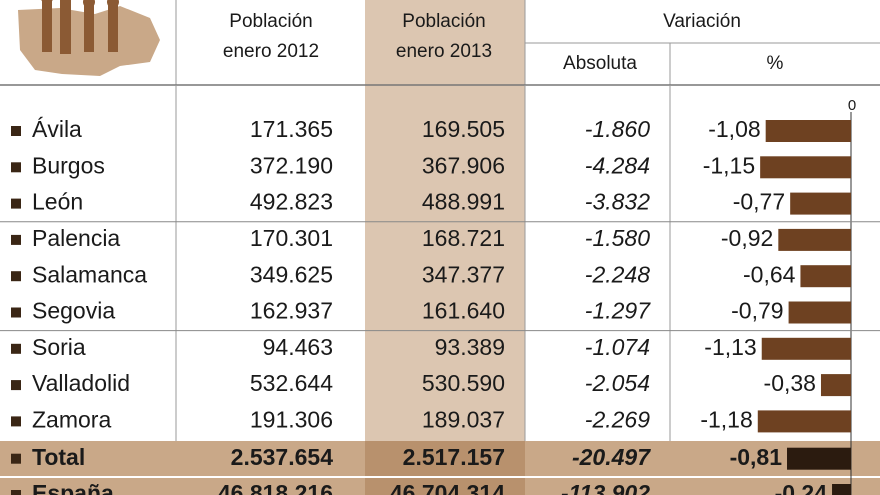 The width and height of the screenshot is (880, 495). I want to click on population-2012: 532.644, so click(291, 383).